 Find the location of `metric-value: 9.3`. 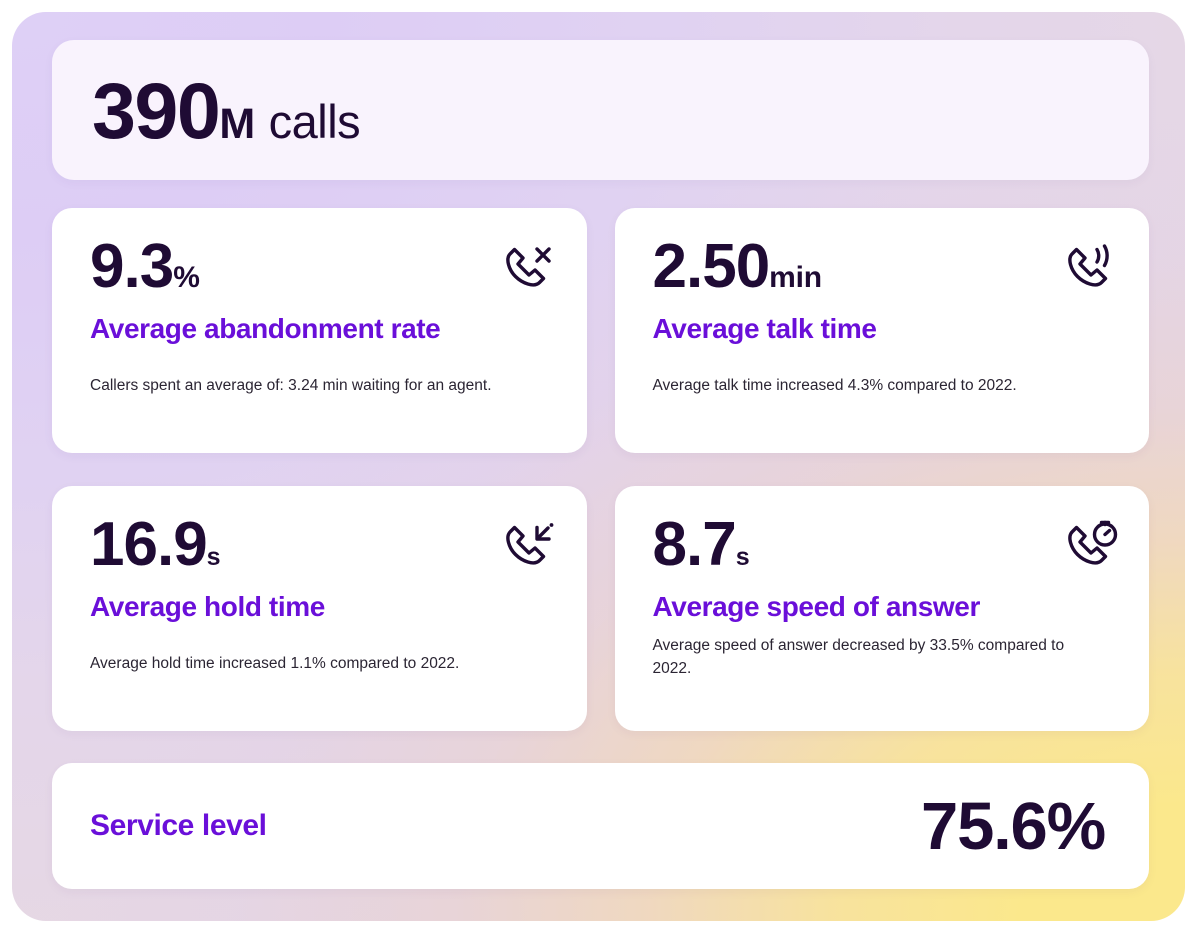

metric-value: 9.3 is located at coordinates (132, 266).